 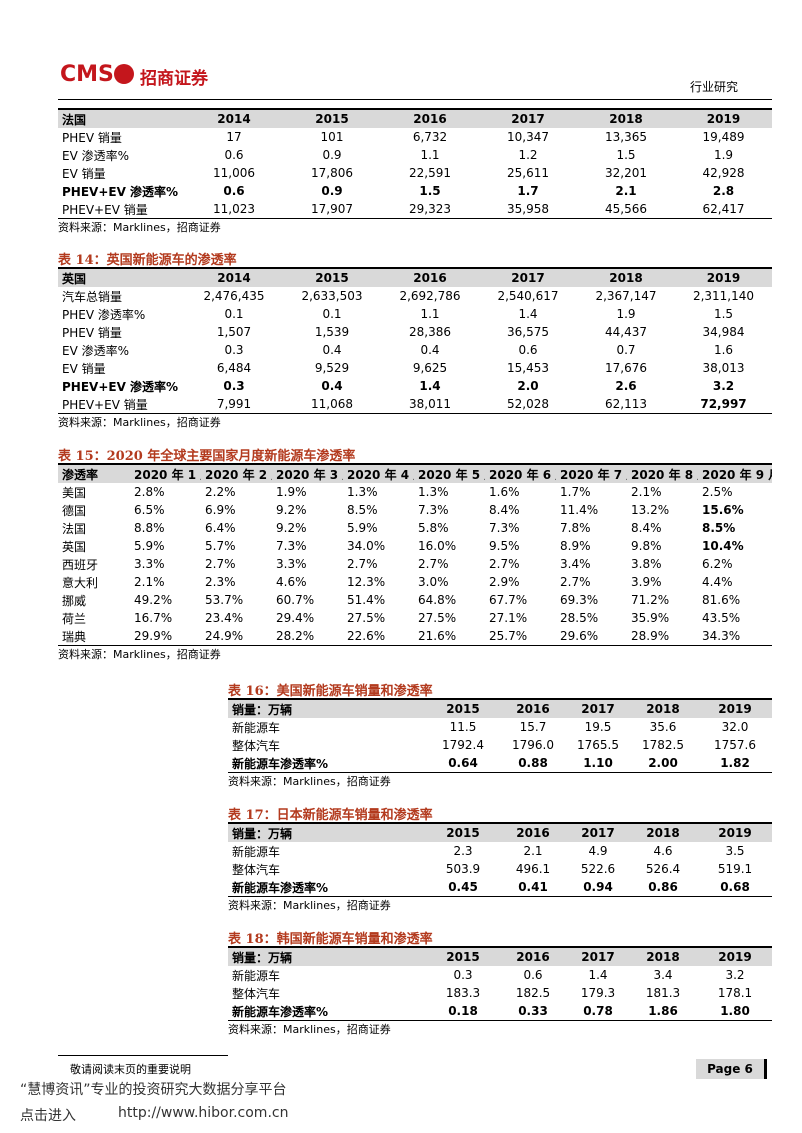 I want to click on cell: 21.6%, so click(x=449, y=636).